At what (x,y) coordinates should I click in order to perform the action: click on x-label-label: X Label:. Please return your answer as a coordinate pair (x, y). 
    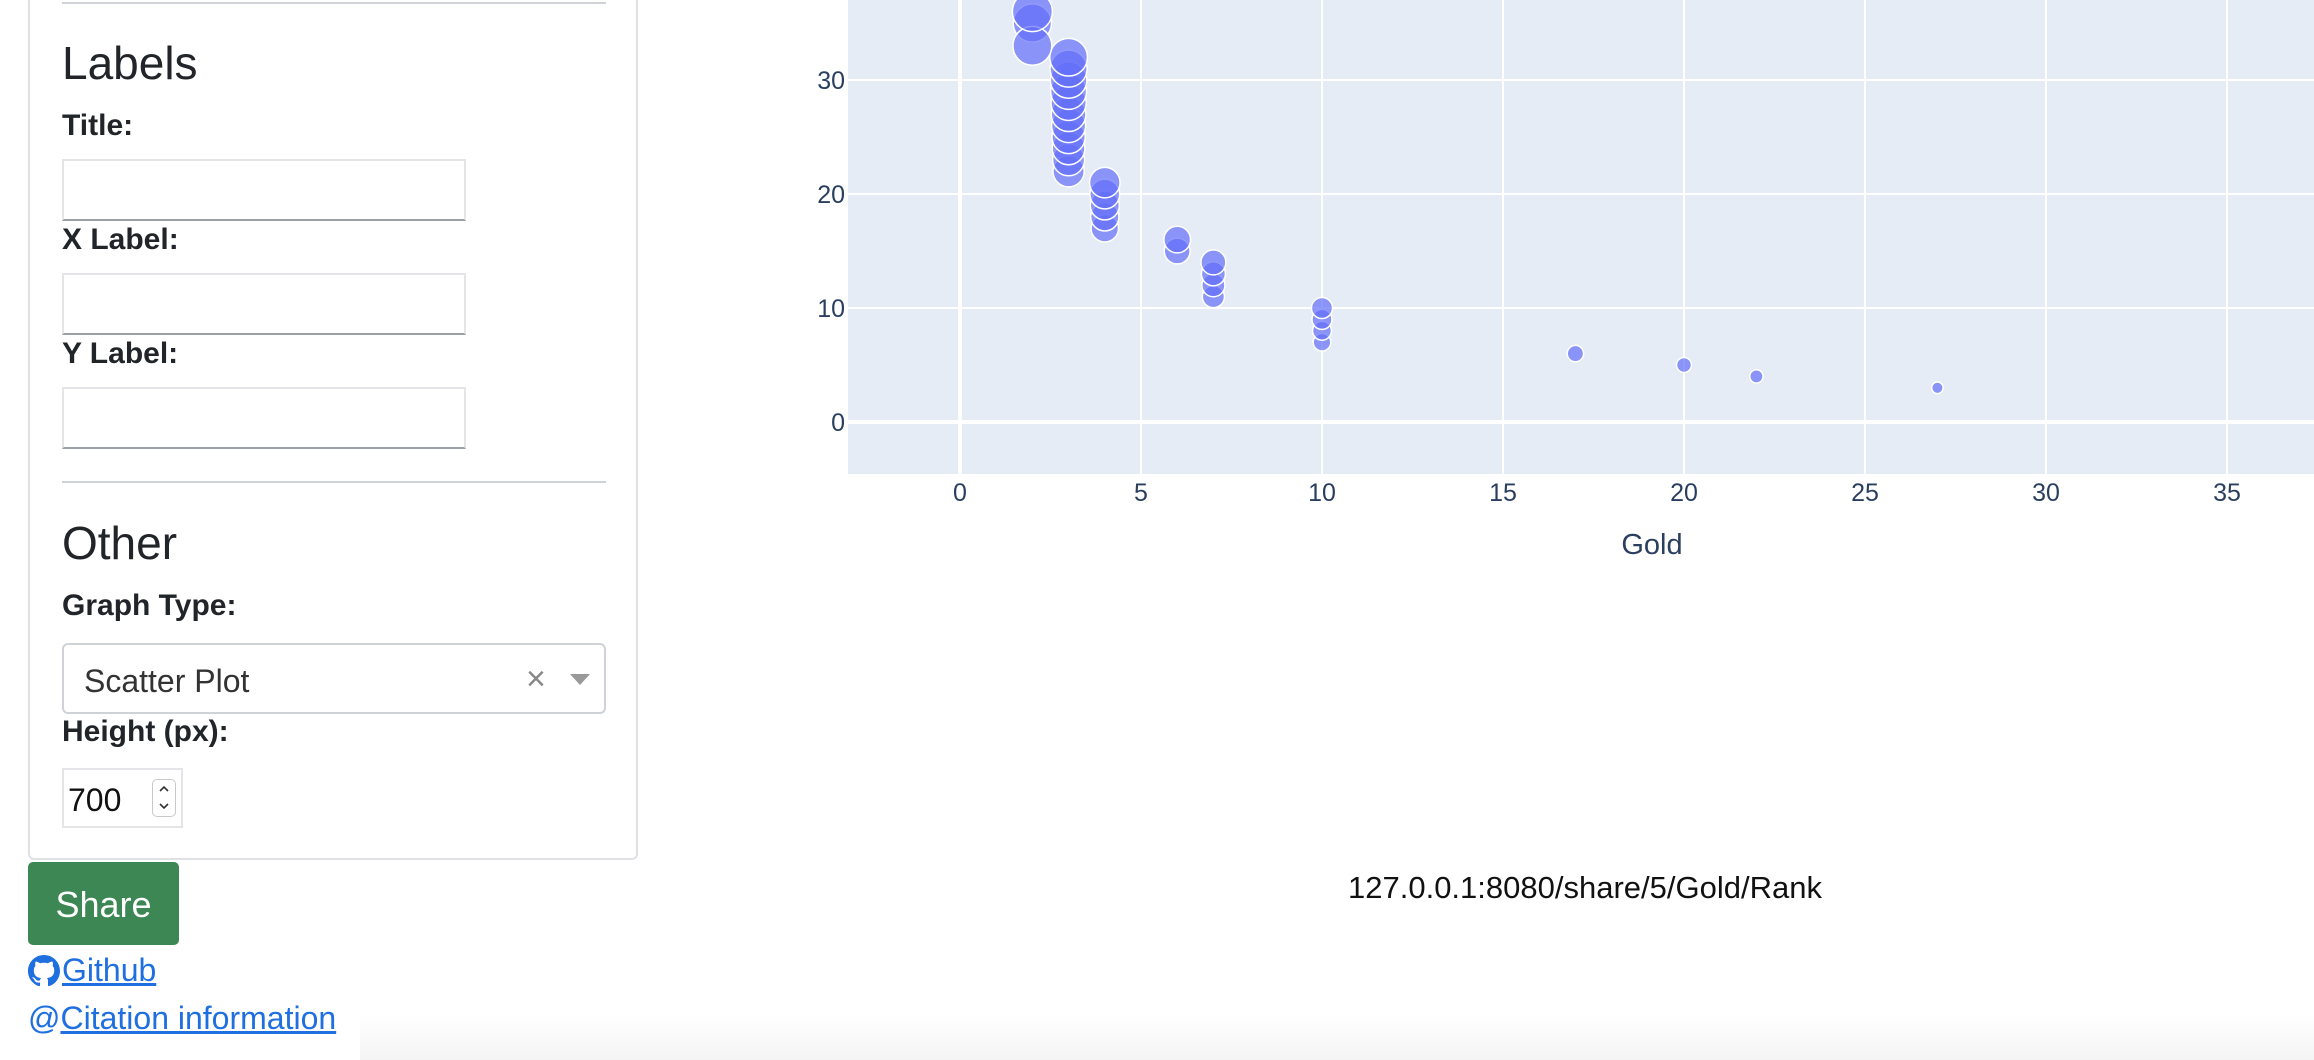
    Looking at the image, I should click on (120, 239).